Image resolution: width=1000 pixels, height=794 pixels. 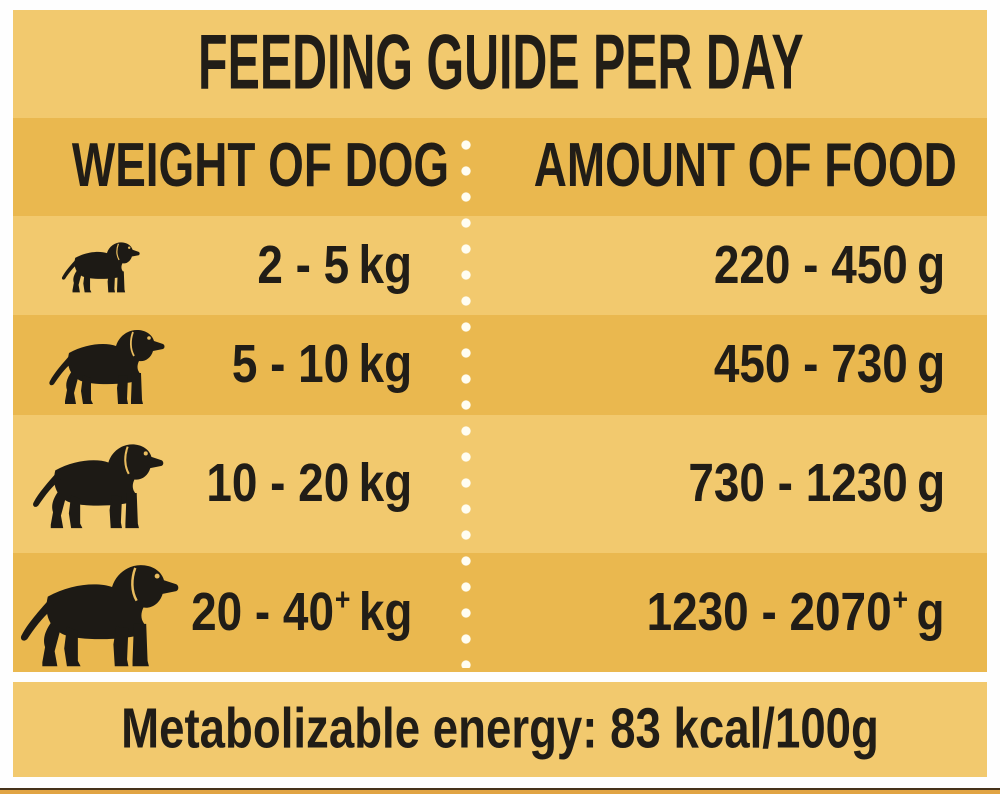 What do you see at coordinates (262, 611) in the screenshot?
I see `weight-range: 20 - 40` at bounding box center [262, 611].